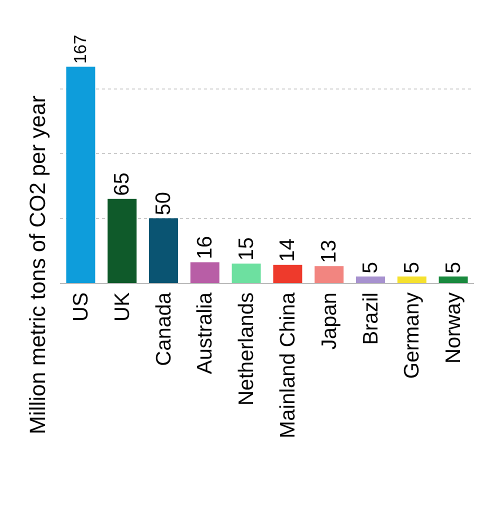 The image size is (479, 510). What do you see at coordinates (370, 318) in the screenshot?
I see `x-tick-label: Brazil` at bounding box center [370, 318].